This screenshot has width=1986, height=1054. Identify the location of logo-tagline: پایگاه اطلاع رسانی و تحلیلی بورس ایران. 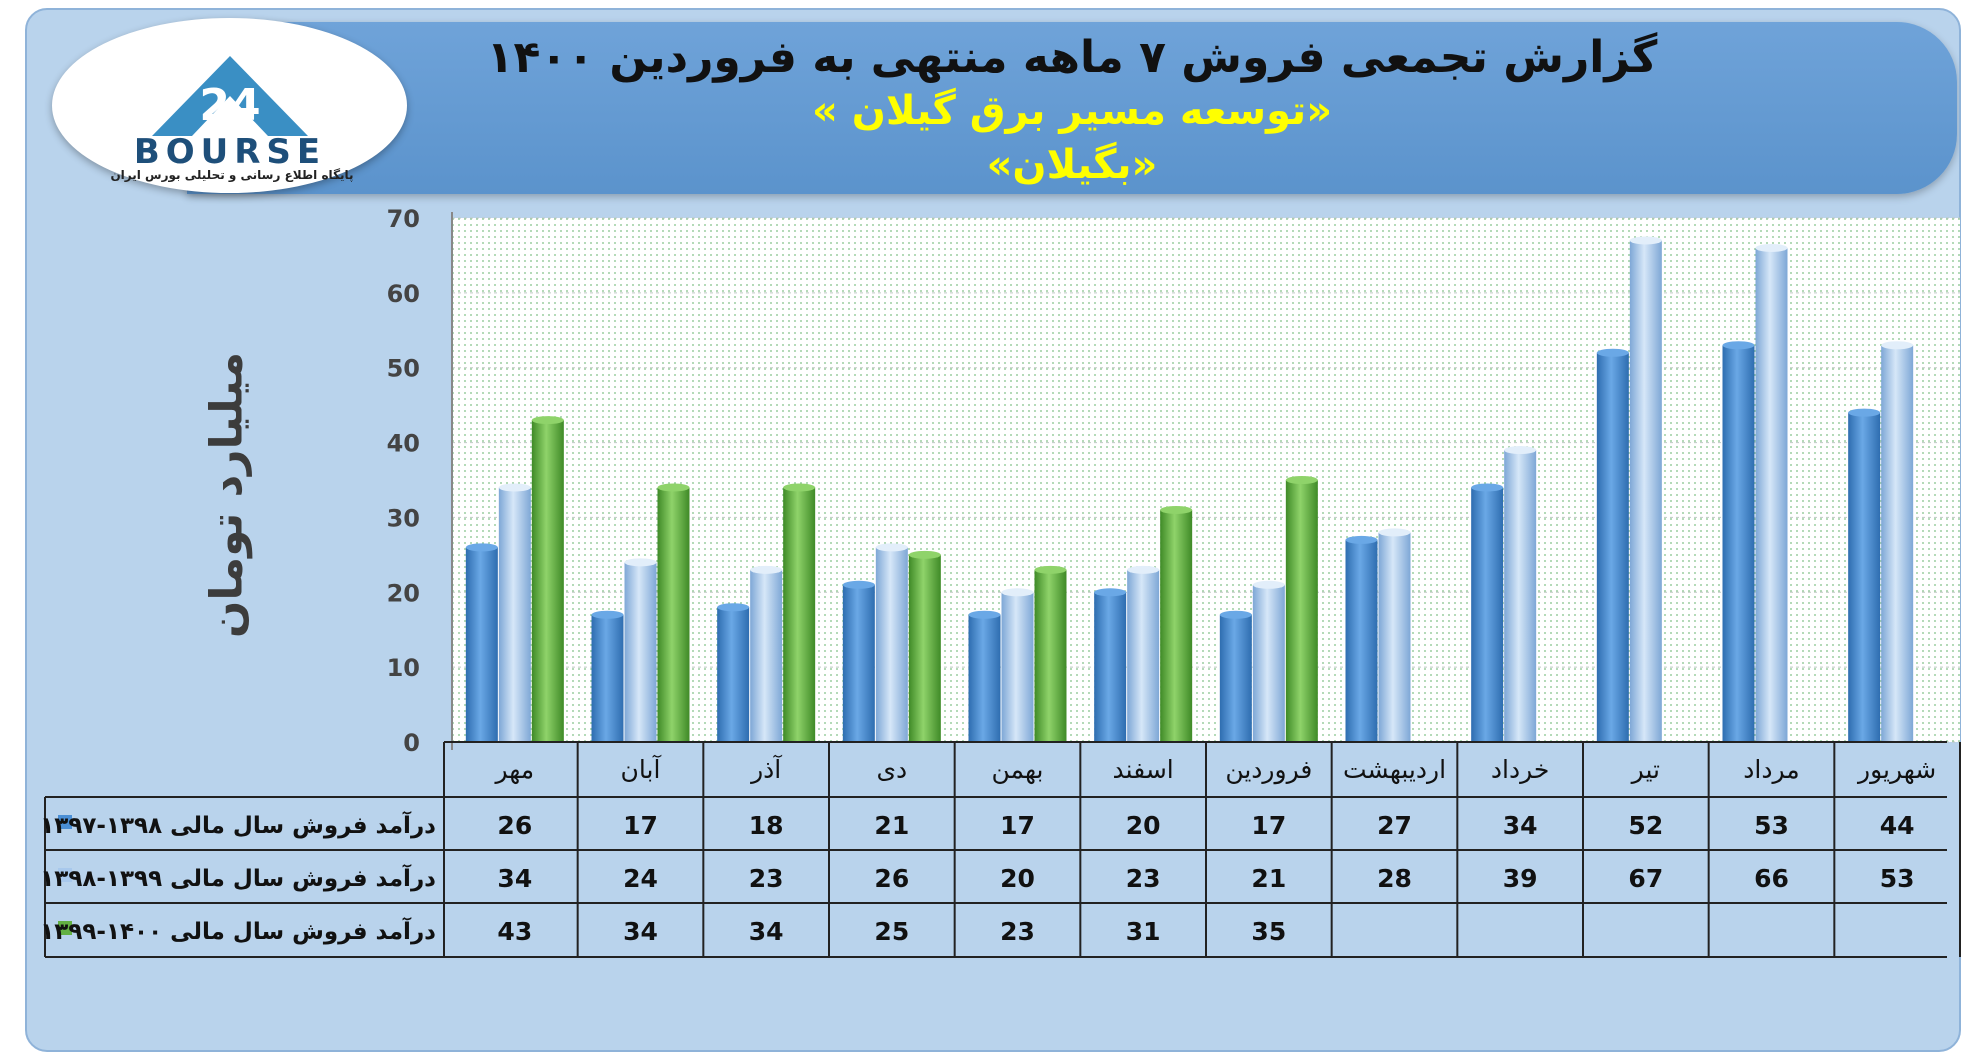
(232, 175).